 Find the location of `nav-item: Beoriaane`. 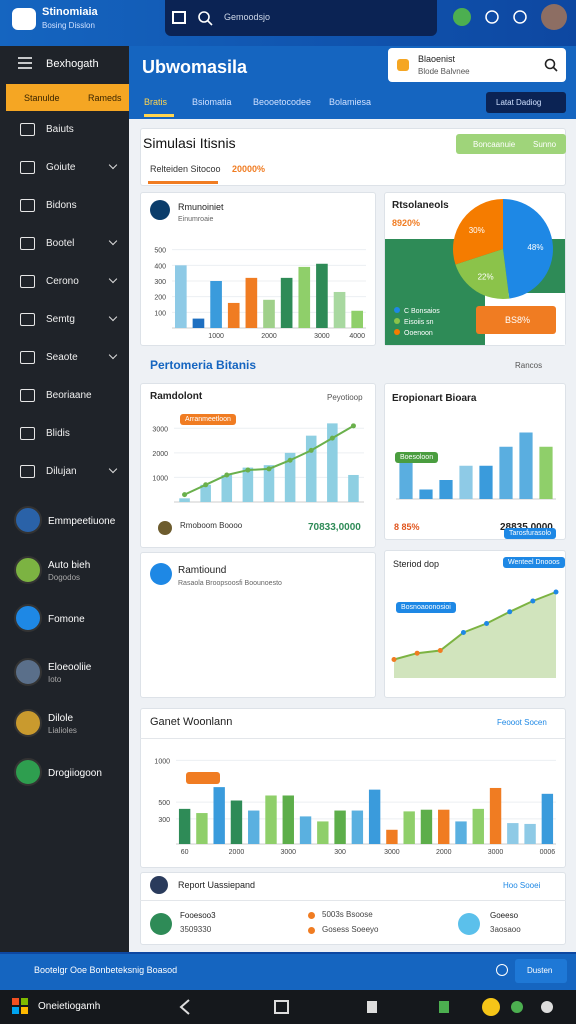

nav-item: Beoriaane is located at coordinates (69, 395).